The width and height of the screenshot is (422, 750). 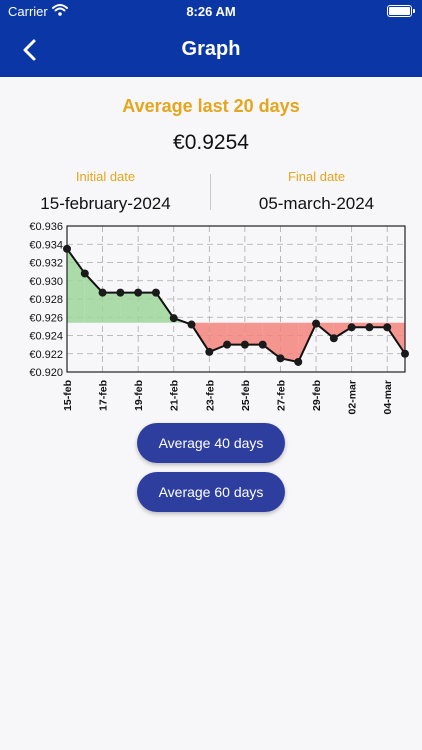 I want to click on y-tick-label: €0.922, so click(x=46, y=355).